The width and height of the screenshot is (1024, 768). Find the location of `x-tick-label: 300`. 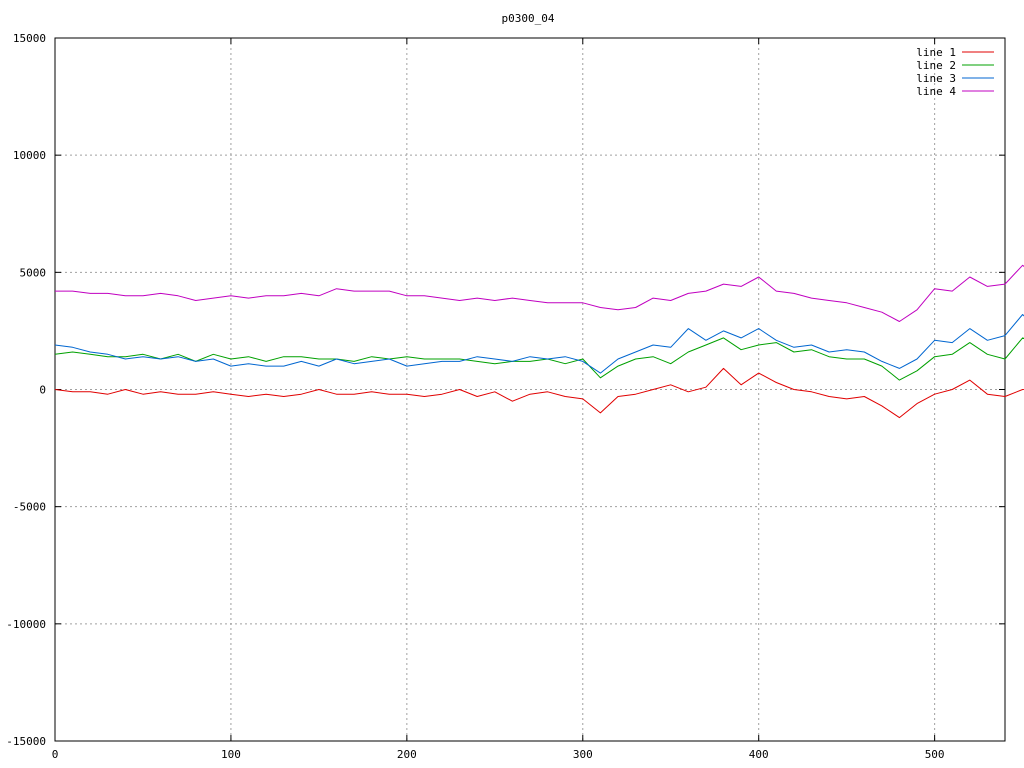

x-tick-label: 300 is located at coordinates (583, 754).